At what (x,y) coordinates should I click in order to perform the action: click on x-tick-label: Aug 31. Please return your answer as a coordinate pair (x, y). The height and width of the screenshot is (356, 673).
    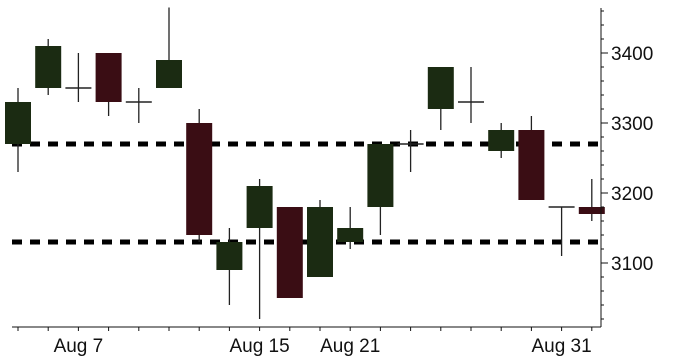
    Looking at the image, I should click on (561, 346).